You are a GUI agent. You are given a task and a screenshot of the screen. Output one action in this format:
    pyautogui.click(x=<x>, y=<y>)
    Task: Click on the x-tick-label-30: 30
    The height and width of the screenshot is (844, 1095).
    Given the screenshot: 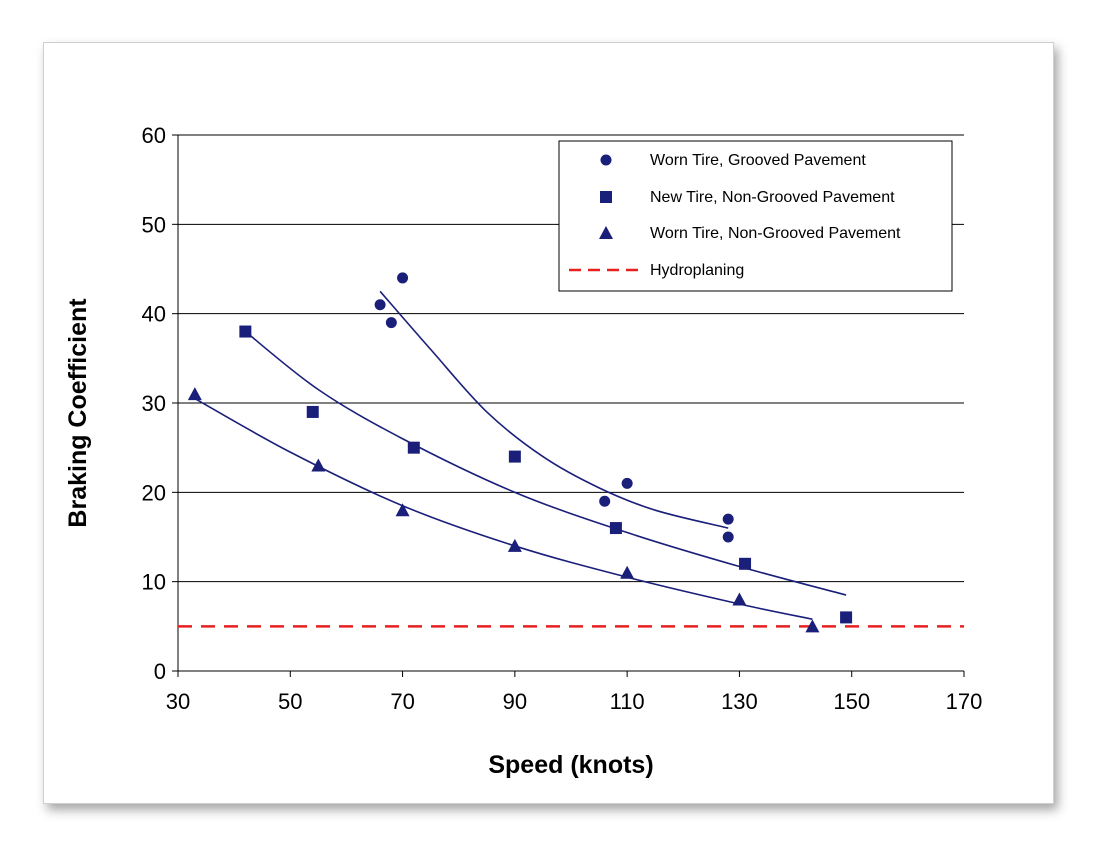 What is the action you would take?
    pyautogui.click(x=178, y=701)
    